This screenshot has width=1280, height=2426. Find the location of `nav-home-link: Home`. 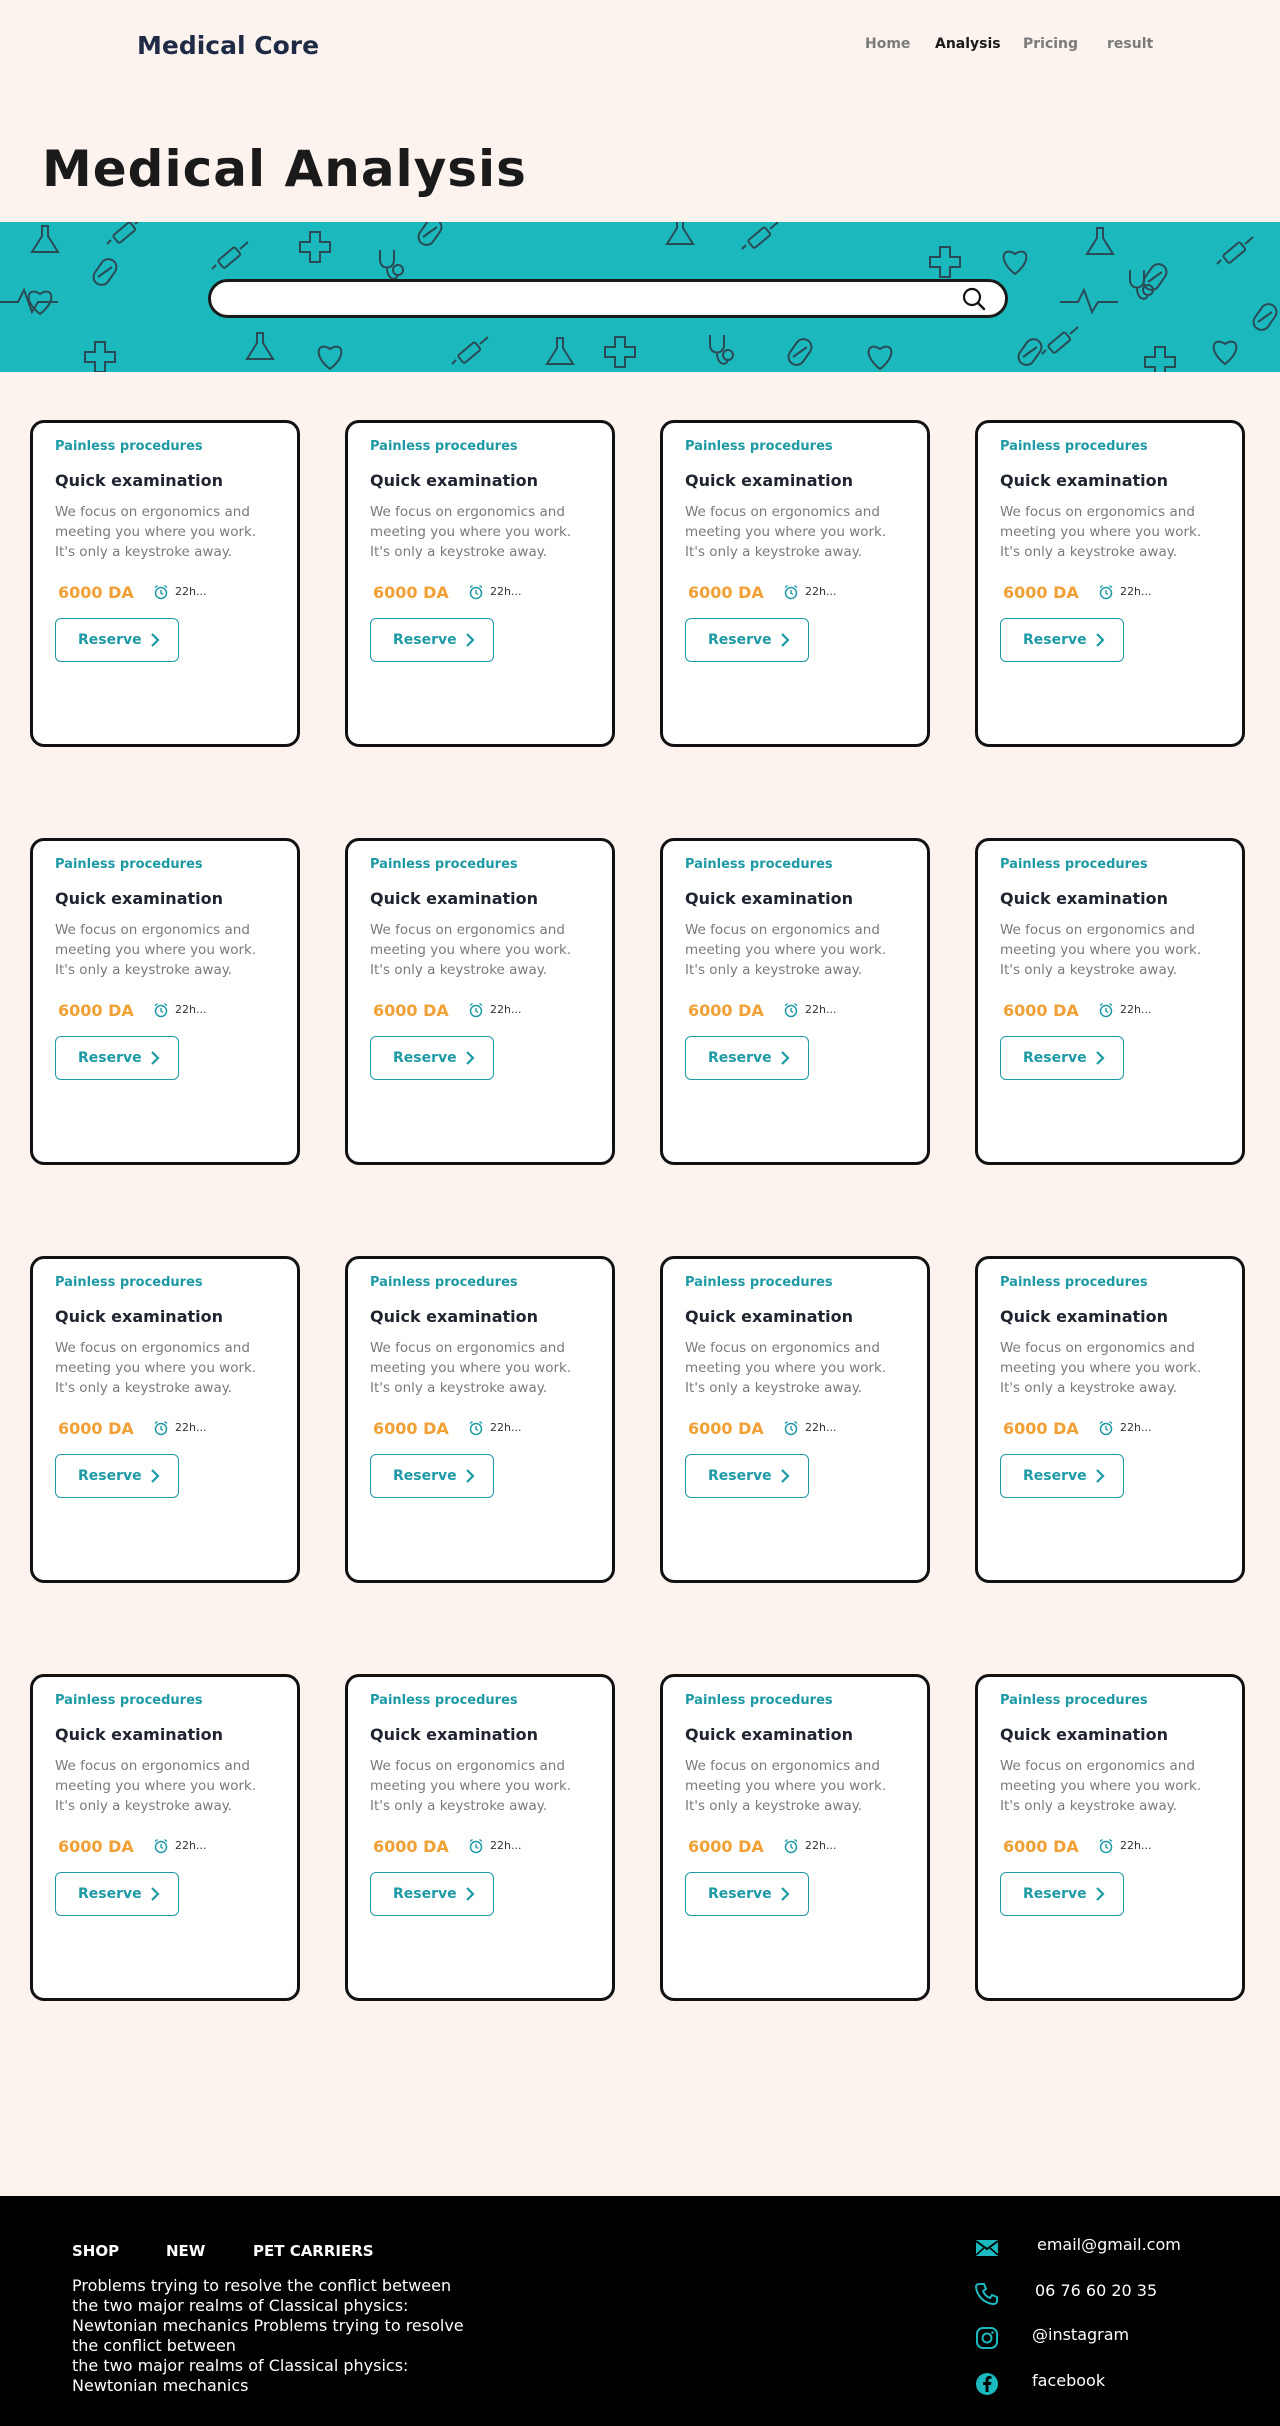

nav-home-link: Home is located at coordinates (888, 44).